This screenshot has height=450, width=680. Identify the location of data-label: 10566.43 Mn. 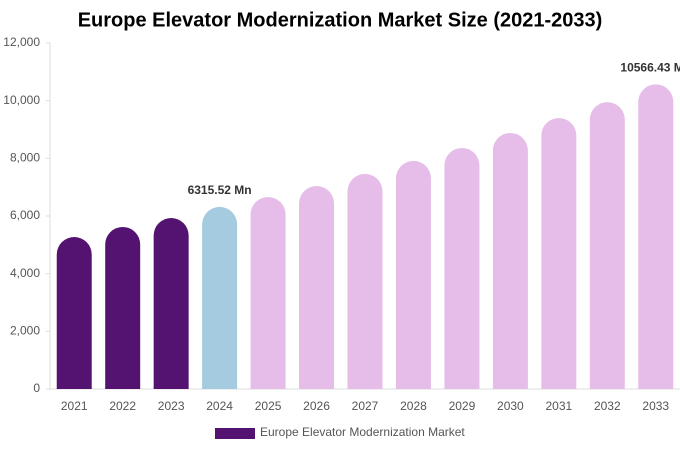
(650, 68).